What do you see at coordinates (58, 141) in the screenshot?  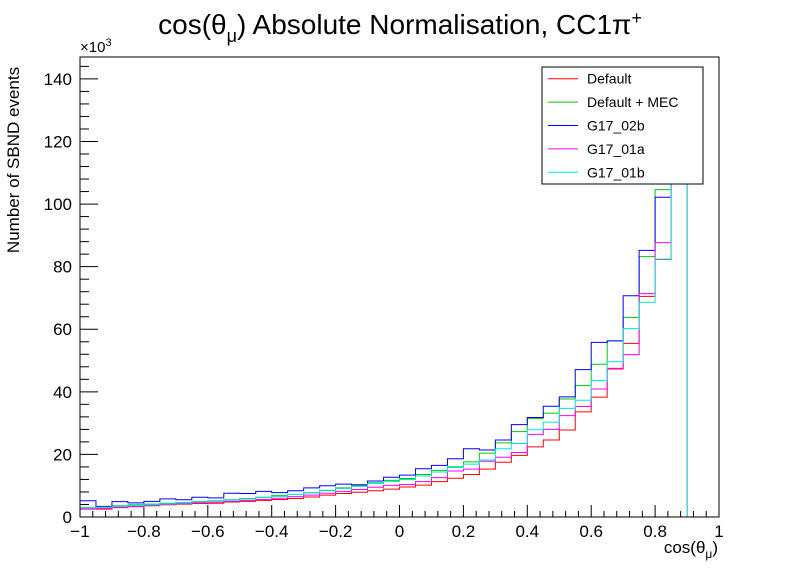 I see `y-tick-label: 120` at bounding box center [58, 141].